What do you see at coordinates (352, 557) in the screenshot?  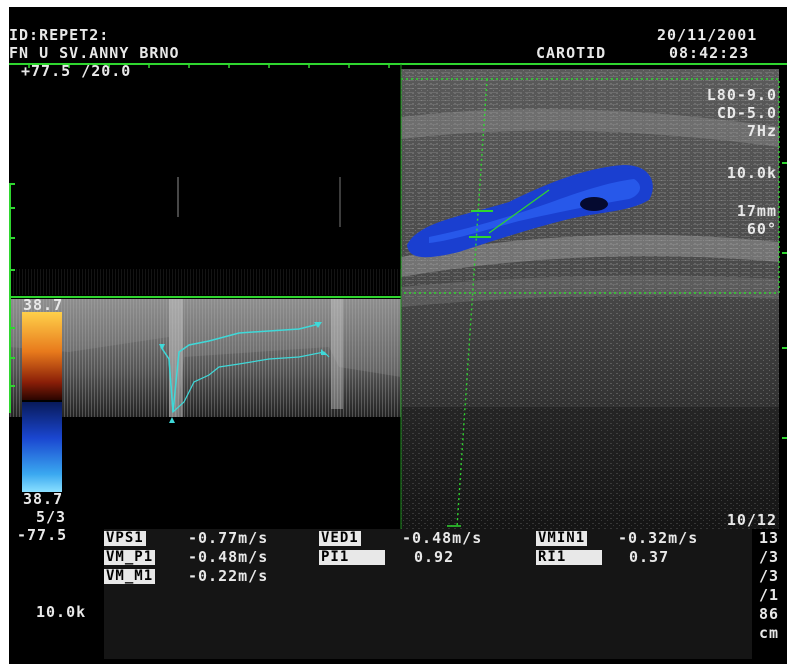 I see `measurement-label: PI1` at bounding box center [352, 557].